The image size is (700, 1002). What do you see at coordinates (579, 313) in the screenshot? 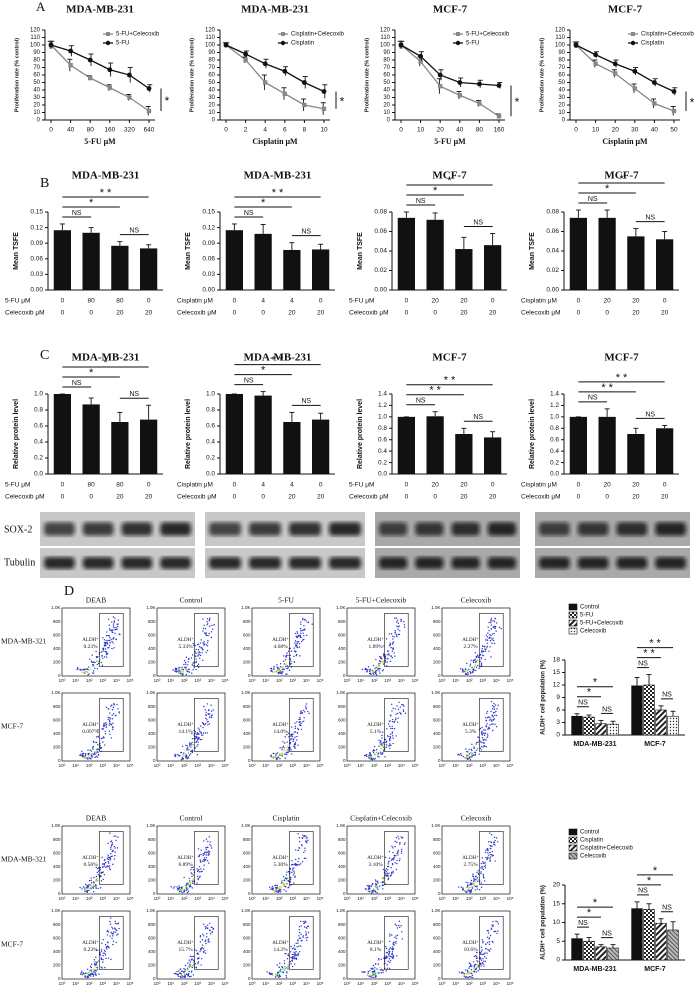
I see `treatment-value: 0` at bounding box center [579, 313].